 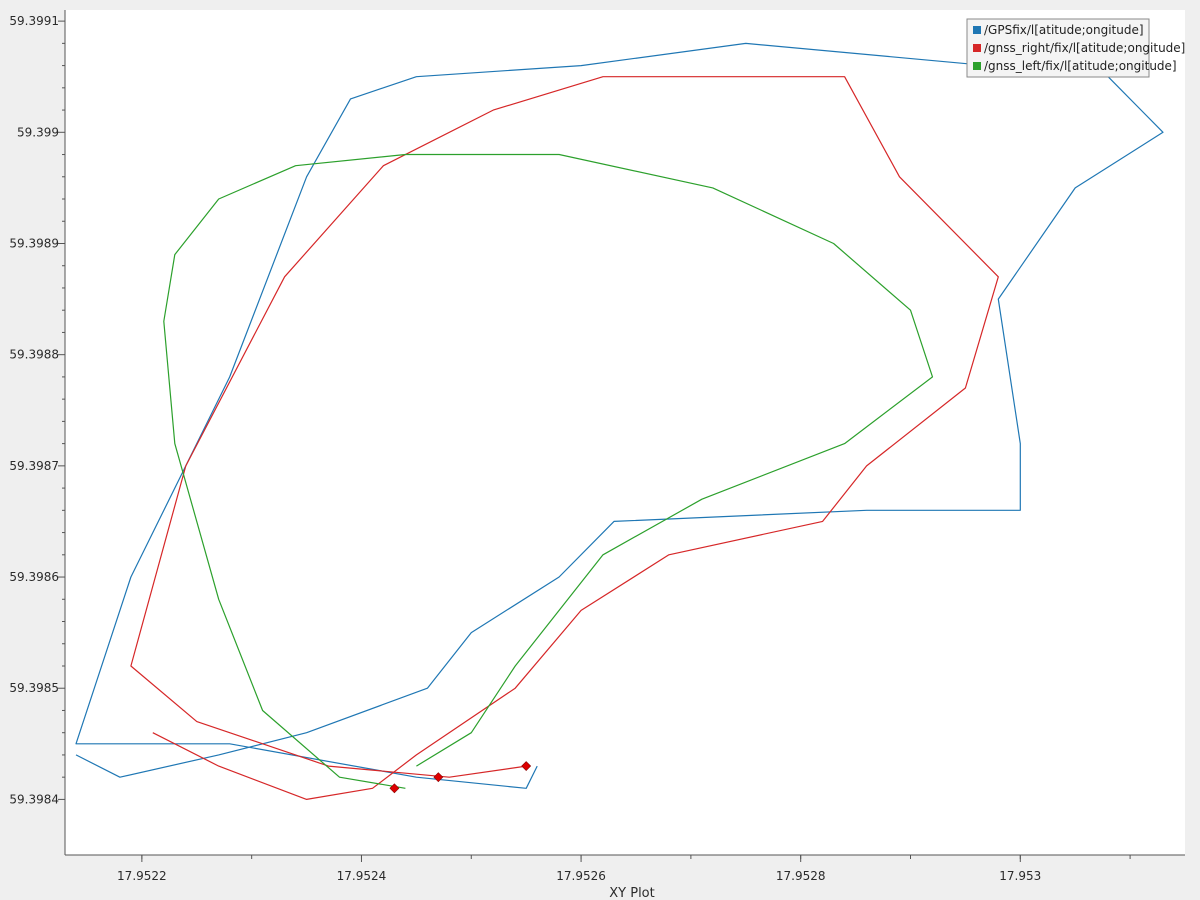 I want to click on y-tick-label: 59.3987, so click(x=34, y=466).